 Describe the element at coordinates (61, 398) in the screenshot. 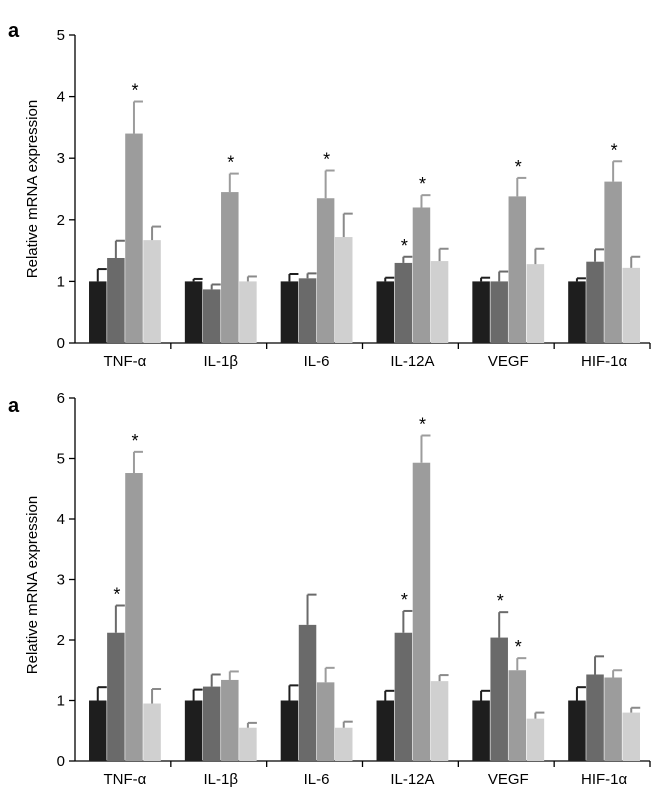

I see `y-tick-label: 6` at that location.